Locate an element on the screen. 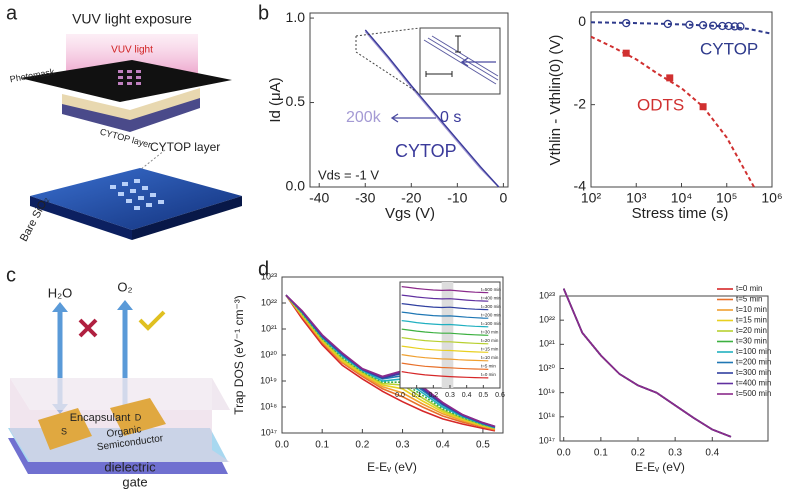  inset-tick-label: 0.5 is located at coordinates (483, 395).